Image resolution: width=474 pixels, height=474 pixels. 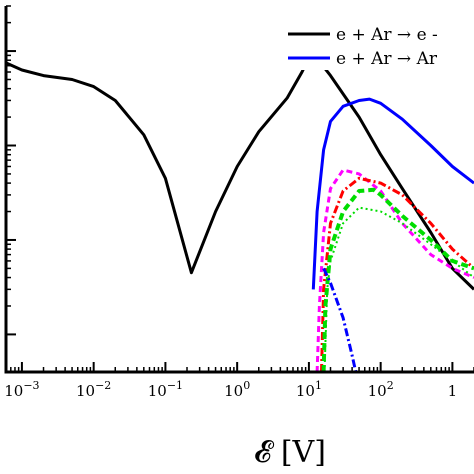 I want to click on legend-box, so click(x=377, y=46).